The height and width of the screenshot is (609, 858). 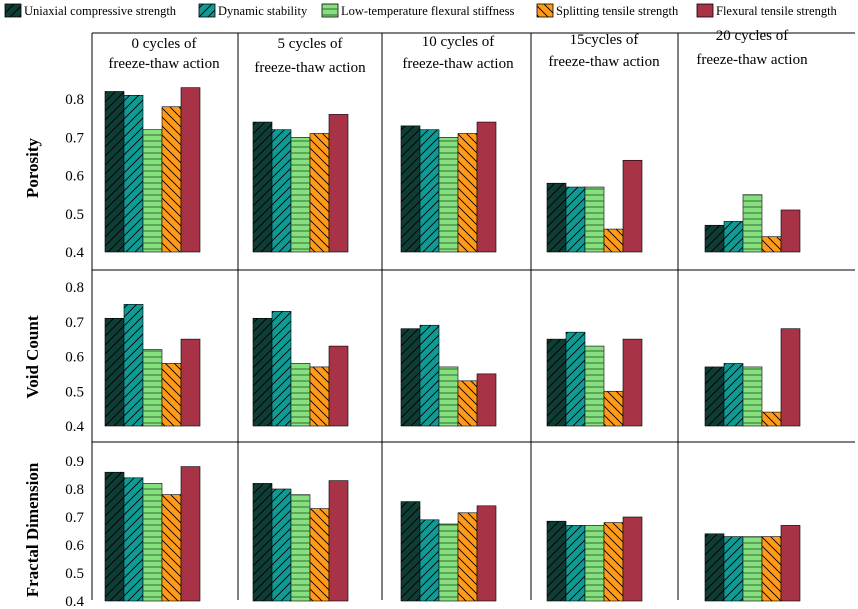 What do you see at coordinates (617, 11) in the screenshot?
I see `legend-label: Splitting tensile strength` at bounding box center [617, 11].